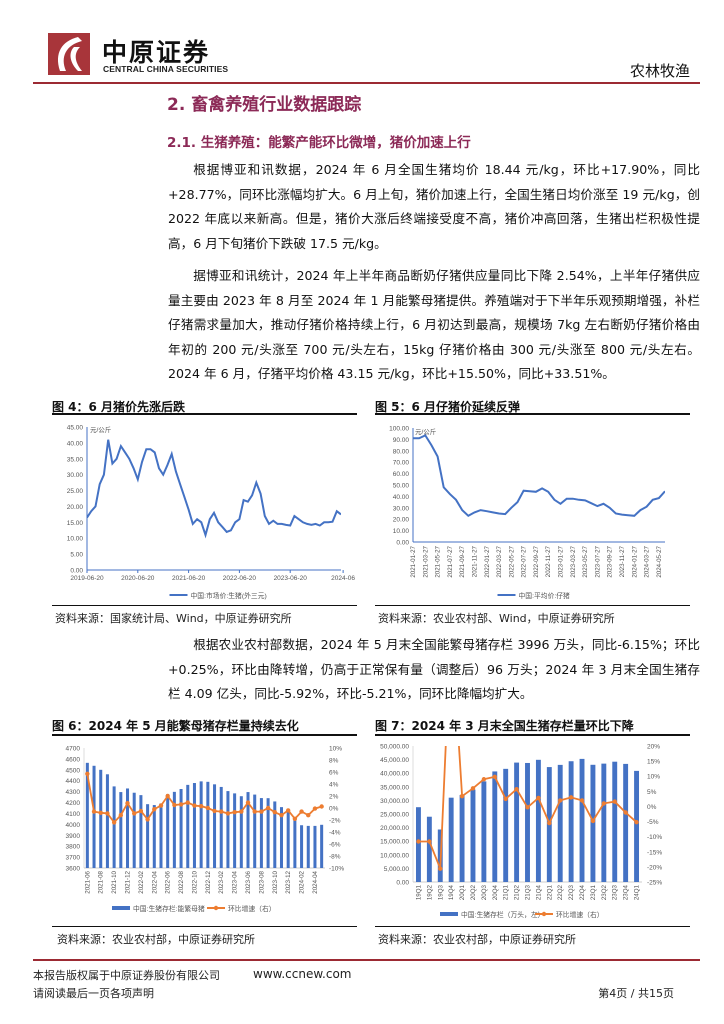 Image resolution: width=724 pixels, height=1024 pixels. Describe the element at coordinates (539, 476) in the screenshot. I see `series-line` at that location.